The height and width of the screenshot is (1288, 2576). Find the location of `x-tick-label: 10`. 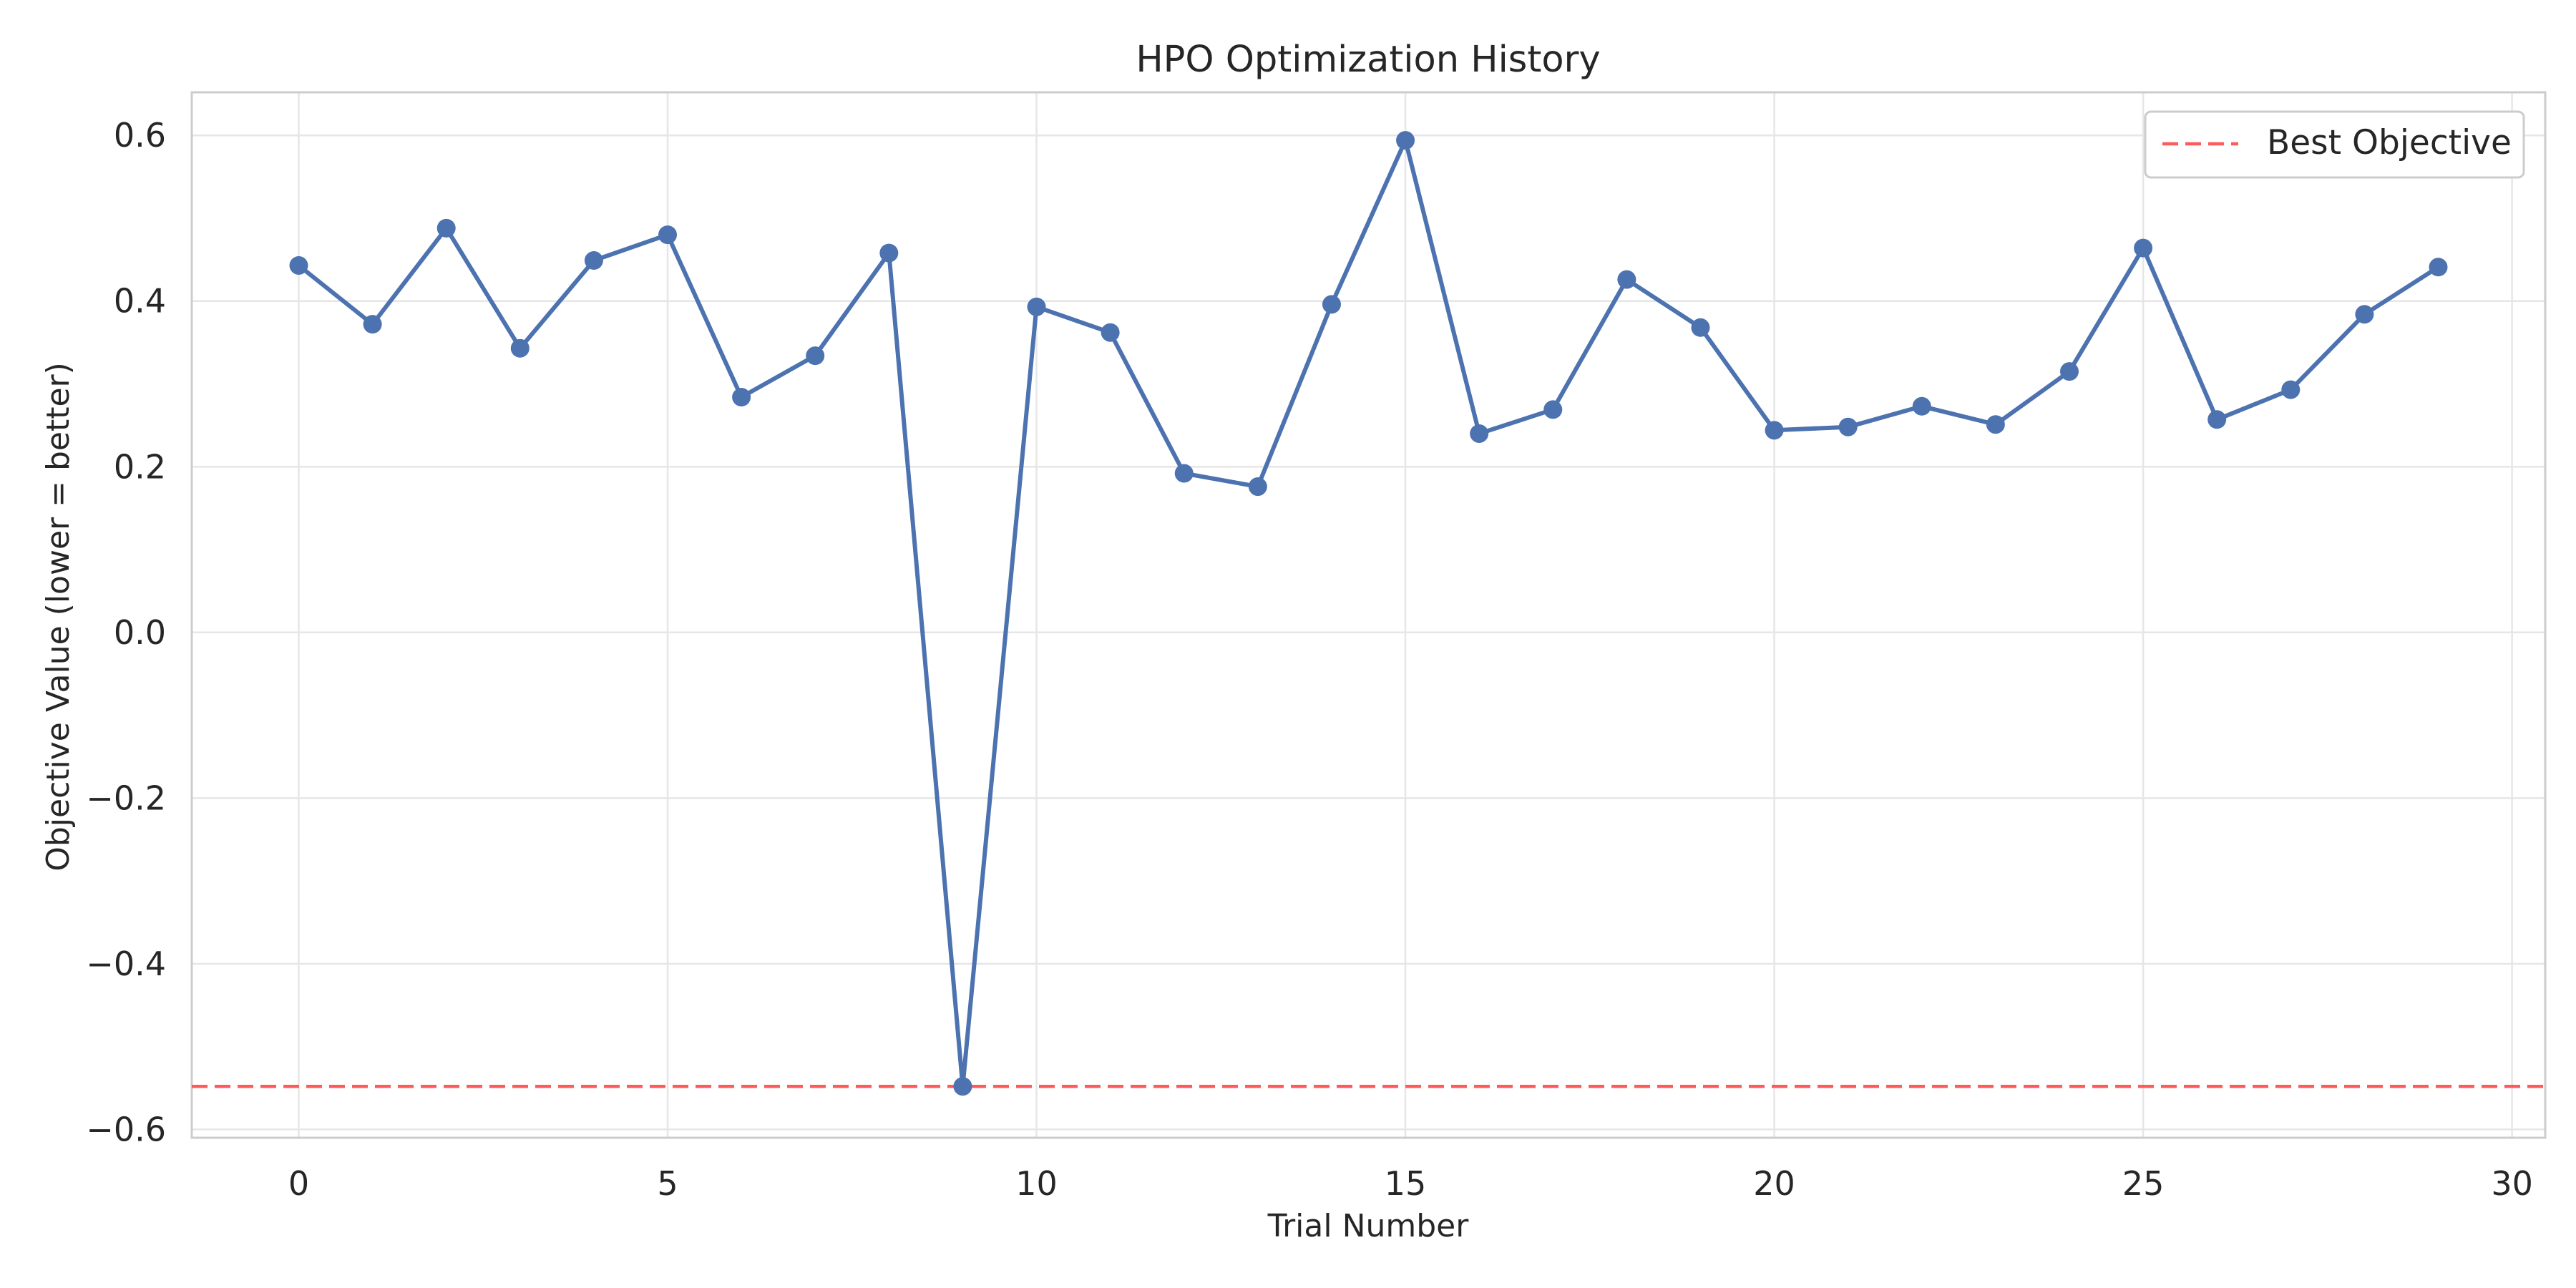

x-tick-label: 10 is located at coordinates (1036, 1183).